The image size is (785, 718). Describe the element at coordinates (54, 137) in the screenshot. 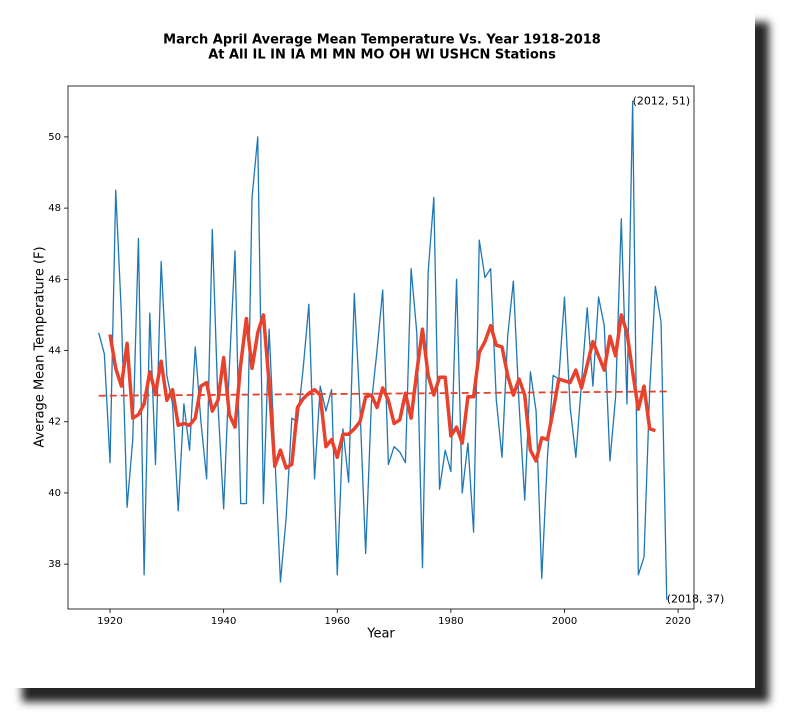

I see `y-tick-label: 50` at that location.